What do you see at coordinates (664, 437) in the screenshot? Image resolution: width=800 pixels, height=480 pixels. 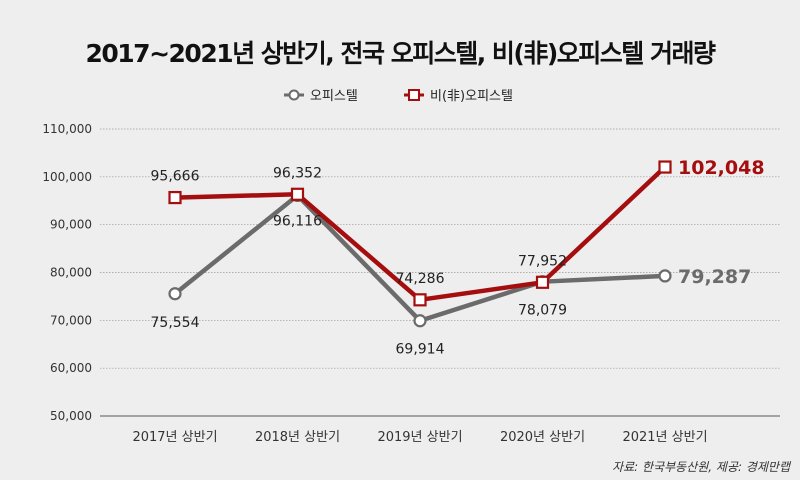 I see `x-tick-label: 2021년 상반기` at bounding box center [664, 437].